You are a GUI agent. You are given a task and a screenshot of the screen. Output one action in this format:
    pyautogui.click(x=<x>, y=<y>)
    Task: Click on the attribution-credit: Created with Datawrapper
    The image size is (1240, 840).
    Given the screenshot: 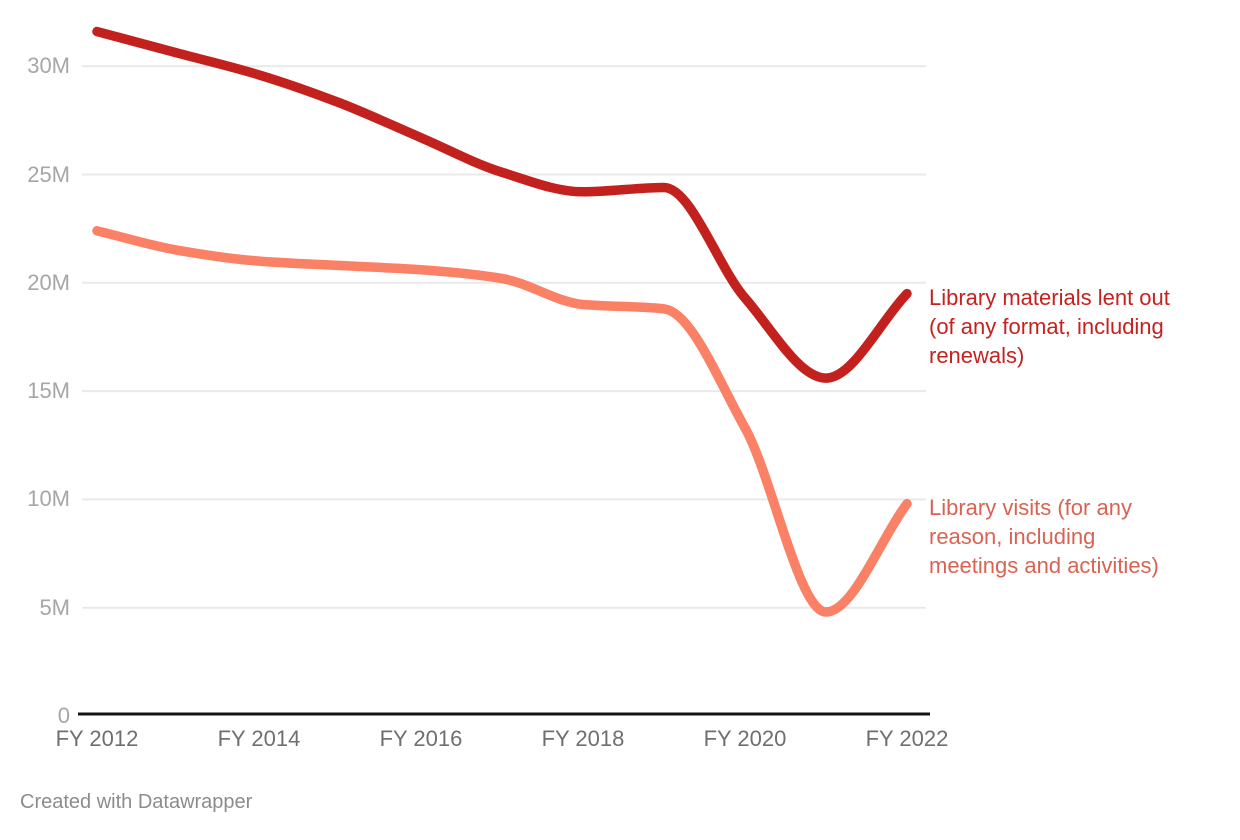 What is the action you would take?
    pyautogui.click(x=136, y=802)
    